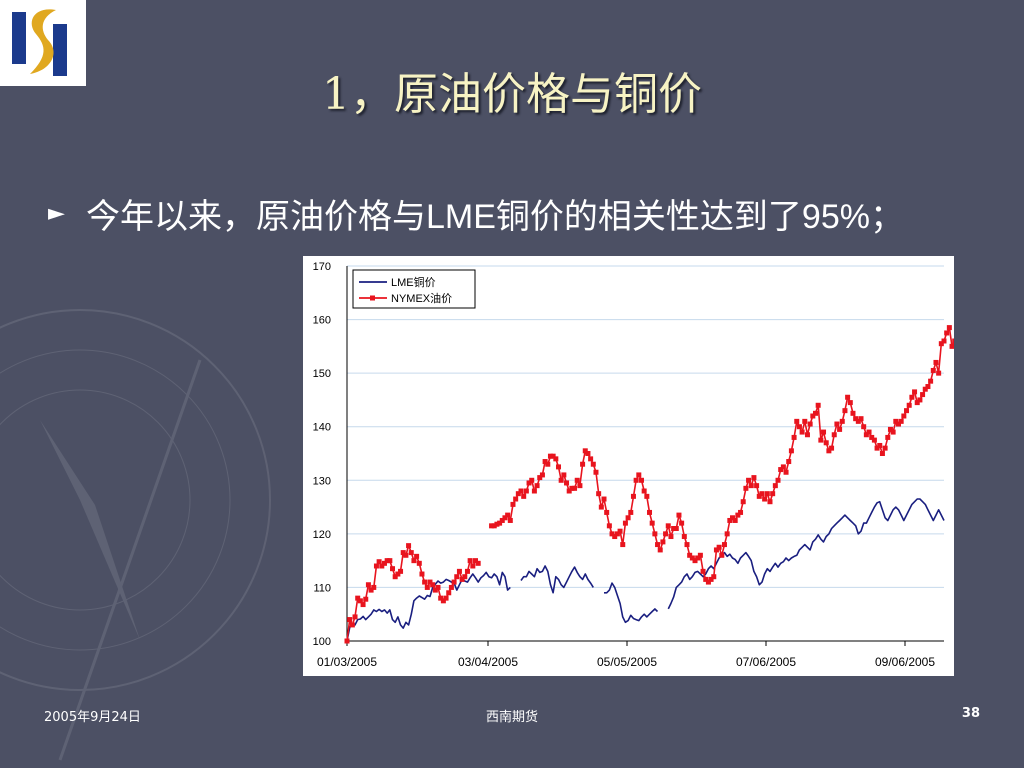 The width and height of the screenshot is (1024, 768). What do you see at coordinates (322, 481) in the screenshot?
I see `y-tick-label: 130` at bounding box center [322, 481].